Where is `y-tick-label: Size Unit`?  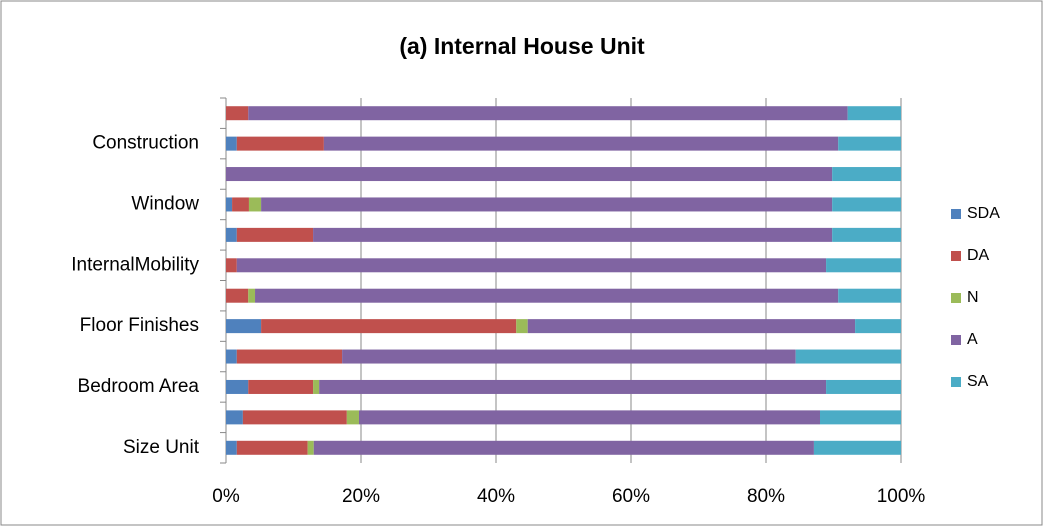 y-tick-label: Size Unit is located at coordinates (161, 447).